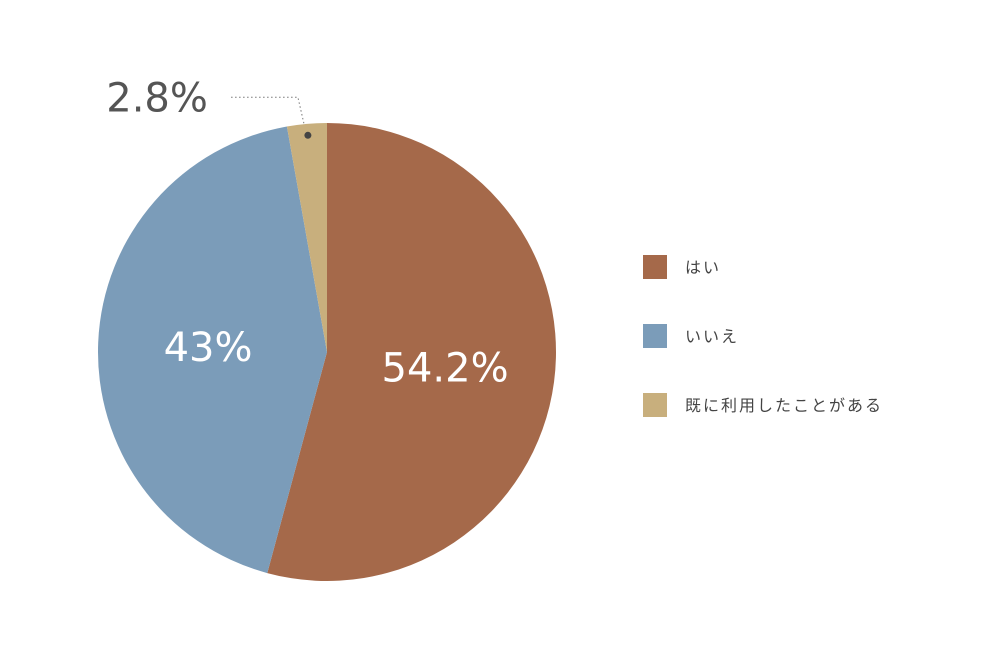  Describe the element at coordinates (267, 110) in the screenshot. I see `leader-line` at that location.